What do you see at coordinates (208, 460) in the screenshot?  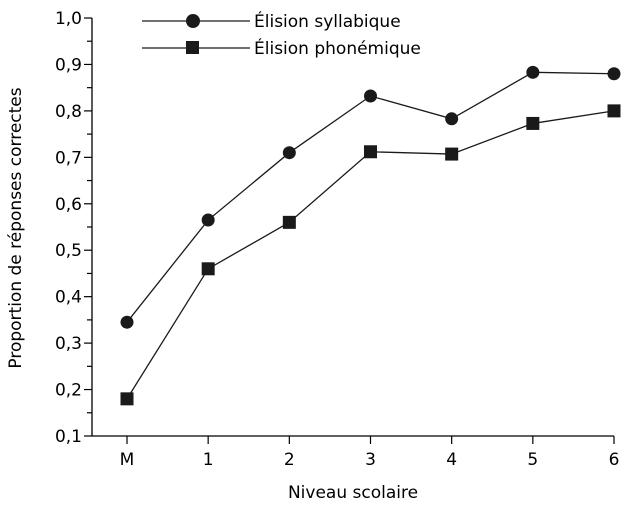 I see `x-tick-label: 1` at bounding box center [208, 460].